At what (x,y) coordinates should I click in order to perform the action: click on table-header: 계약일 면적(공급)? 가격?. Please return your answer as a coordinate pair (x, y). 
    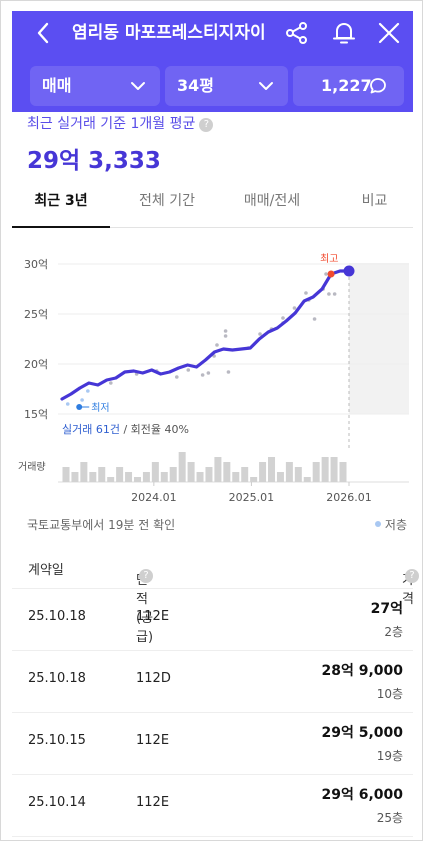
    Looking at the image, I should click on (215, 597).